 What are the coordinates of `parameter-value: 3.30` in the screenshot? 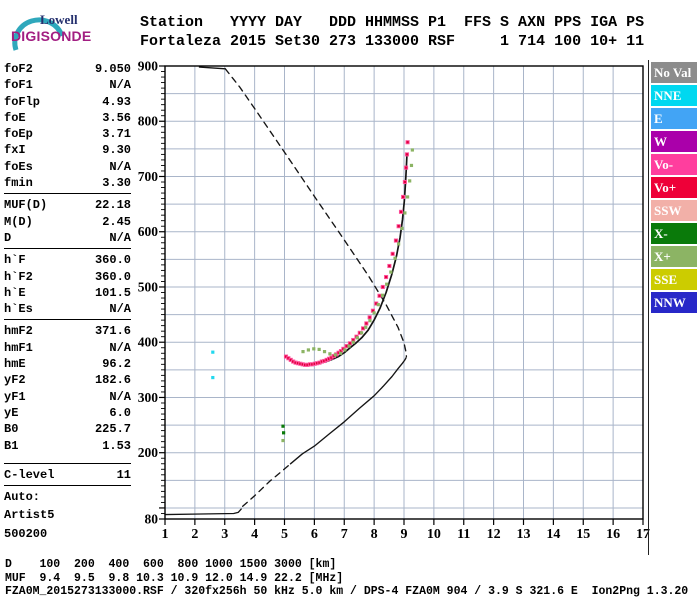 It's located at (116, 183).